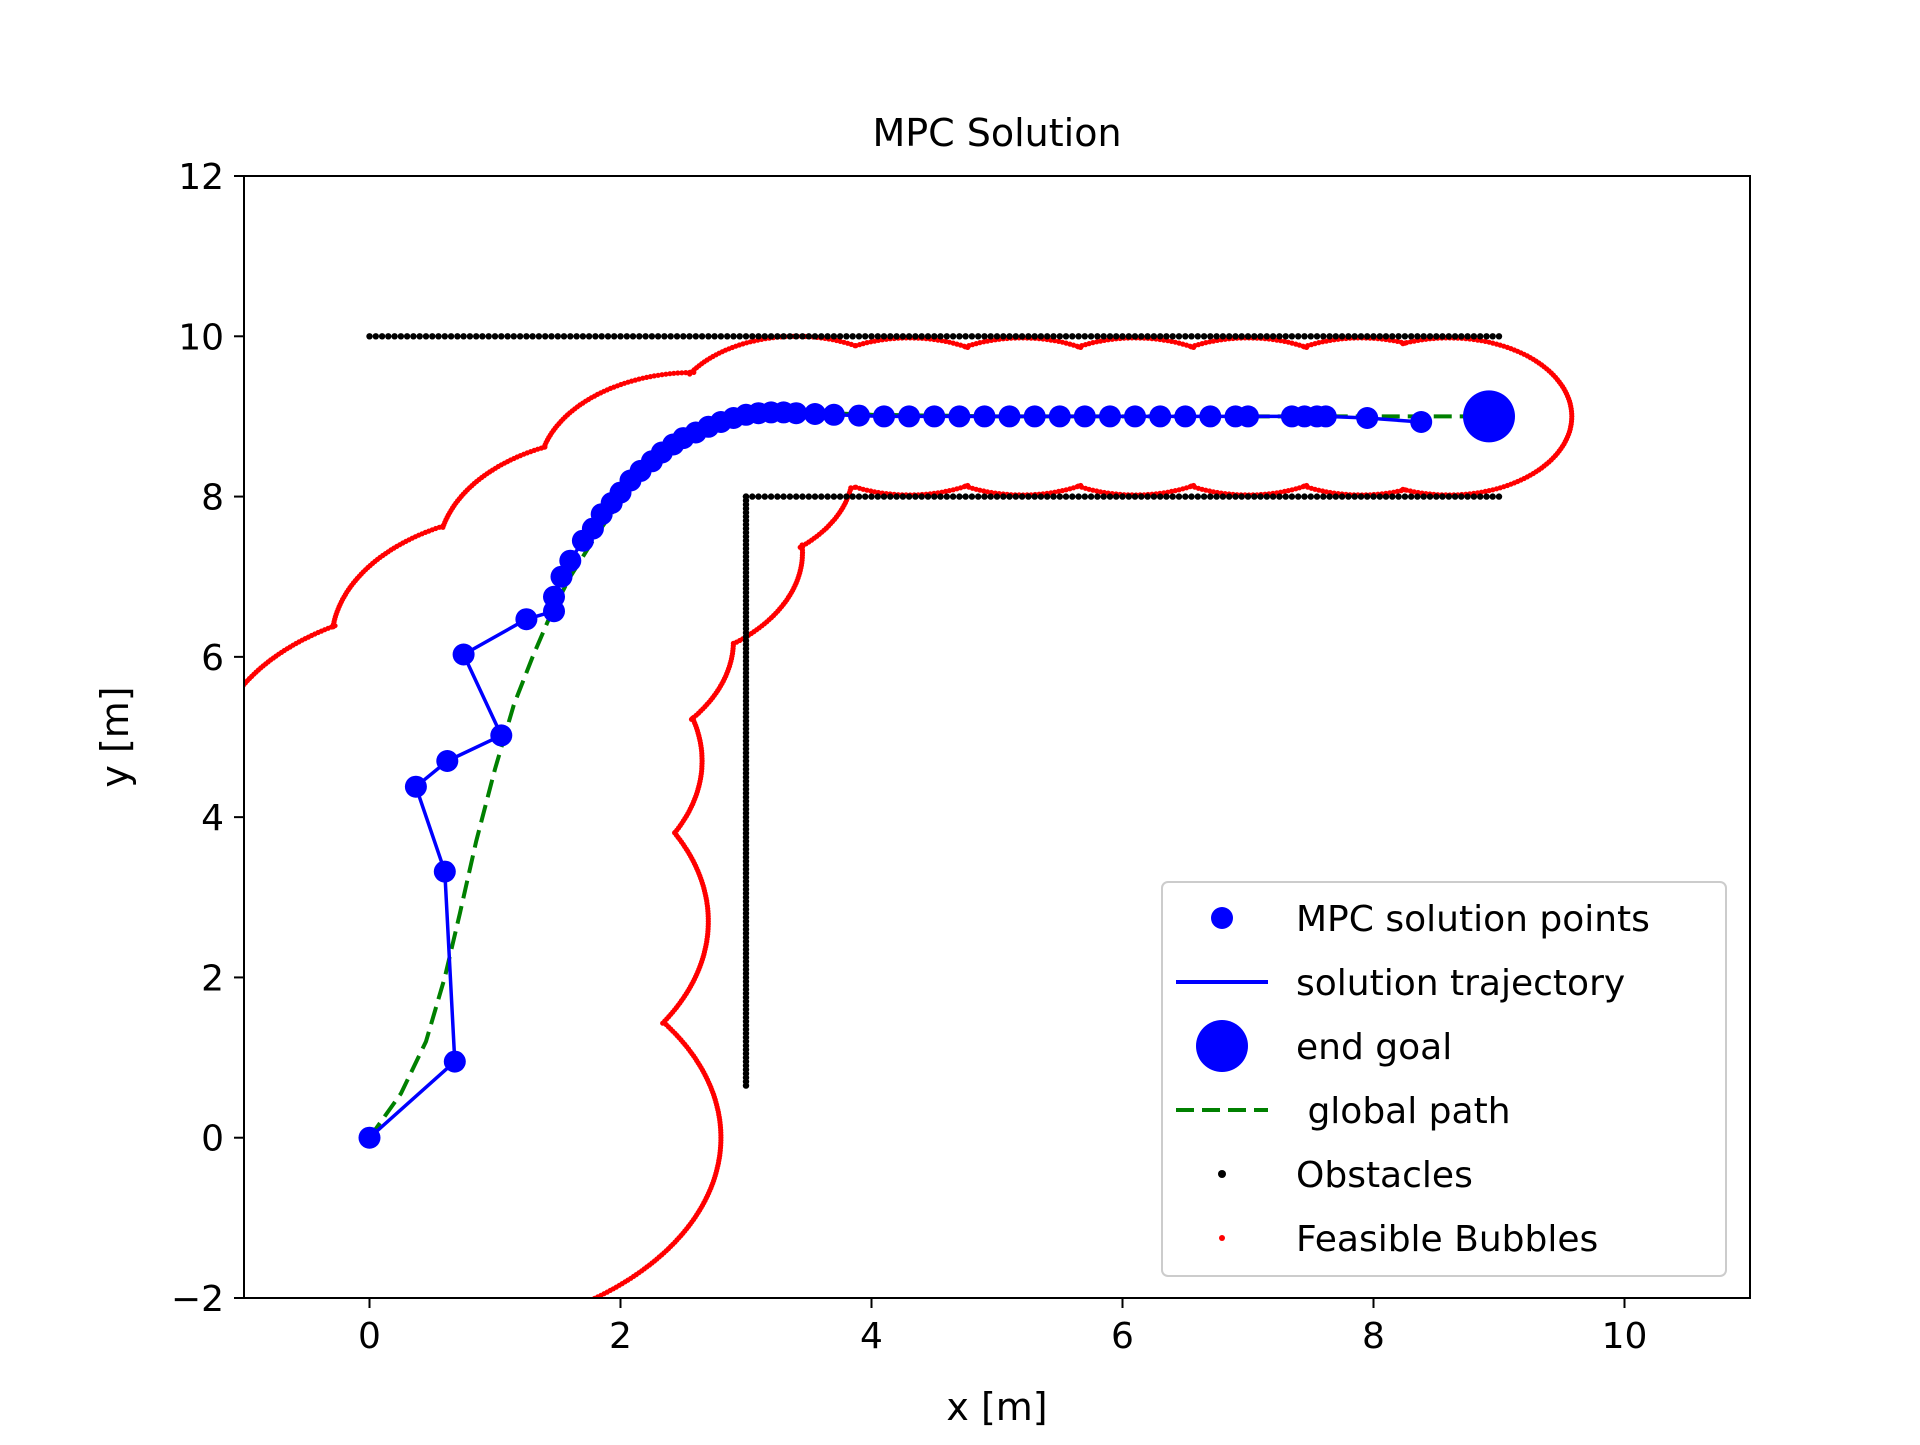 This screenshot has width=1920, height=1445. I want to click on x-axis-ticks: 0 2 4 6 8 10, so click(1002, 1327).